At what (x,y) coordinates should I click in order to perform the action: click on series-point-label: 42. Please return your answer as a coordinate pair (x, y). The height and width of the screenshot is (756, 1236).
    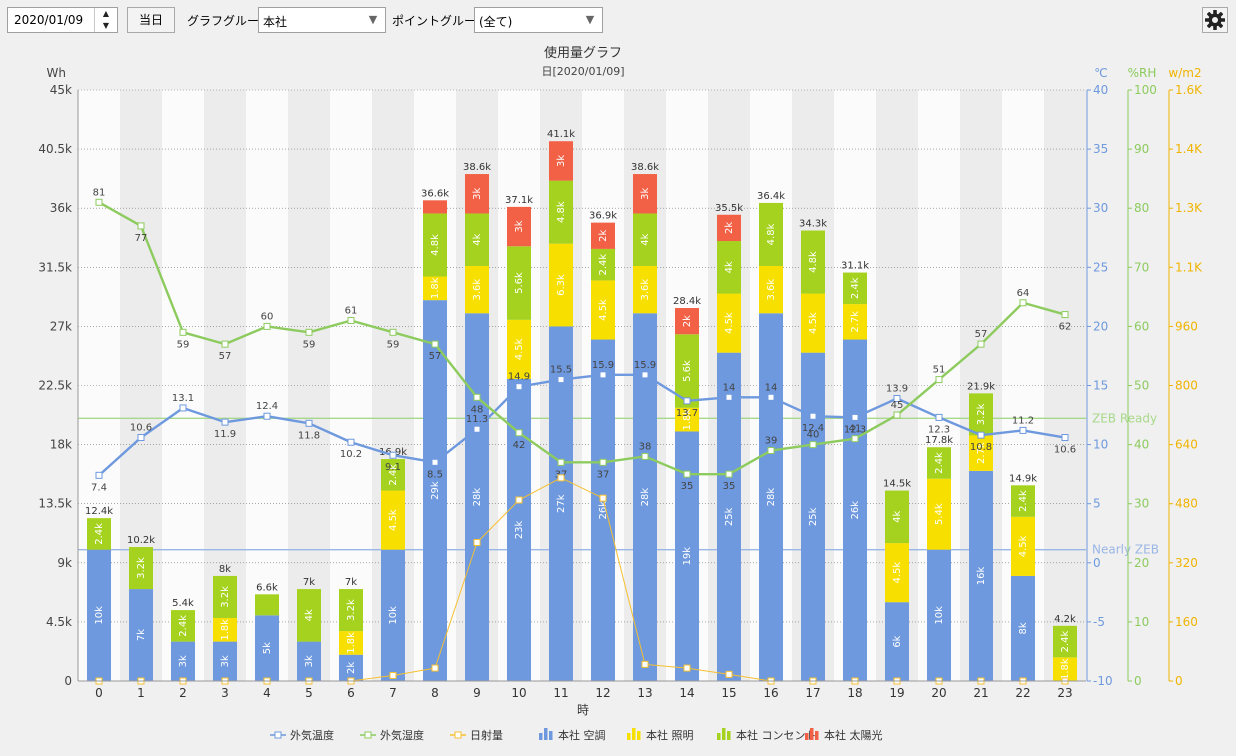
    Looking at the image, I should click on (519, 445).